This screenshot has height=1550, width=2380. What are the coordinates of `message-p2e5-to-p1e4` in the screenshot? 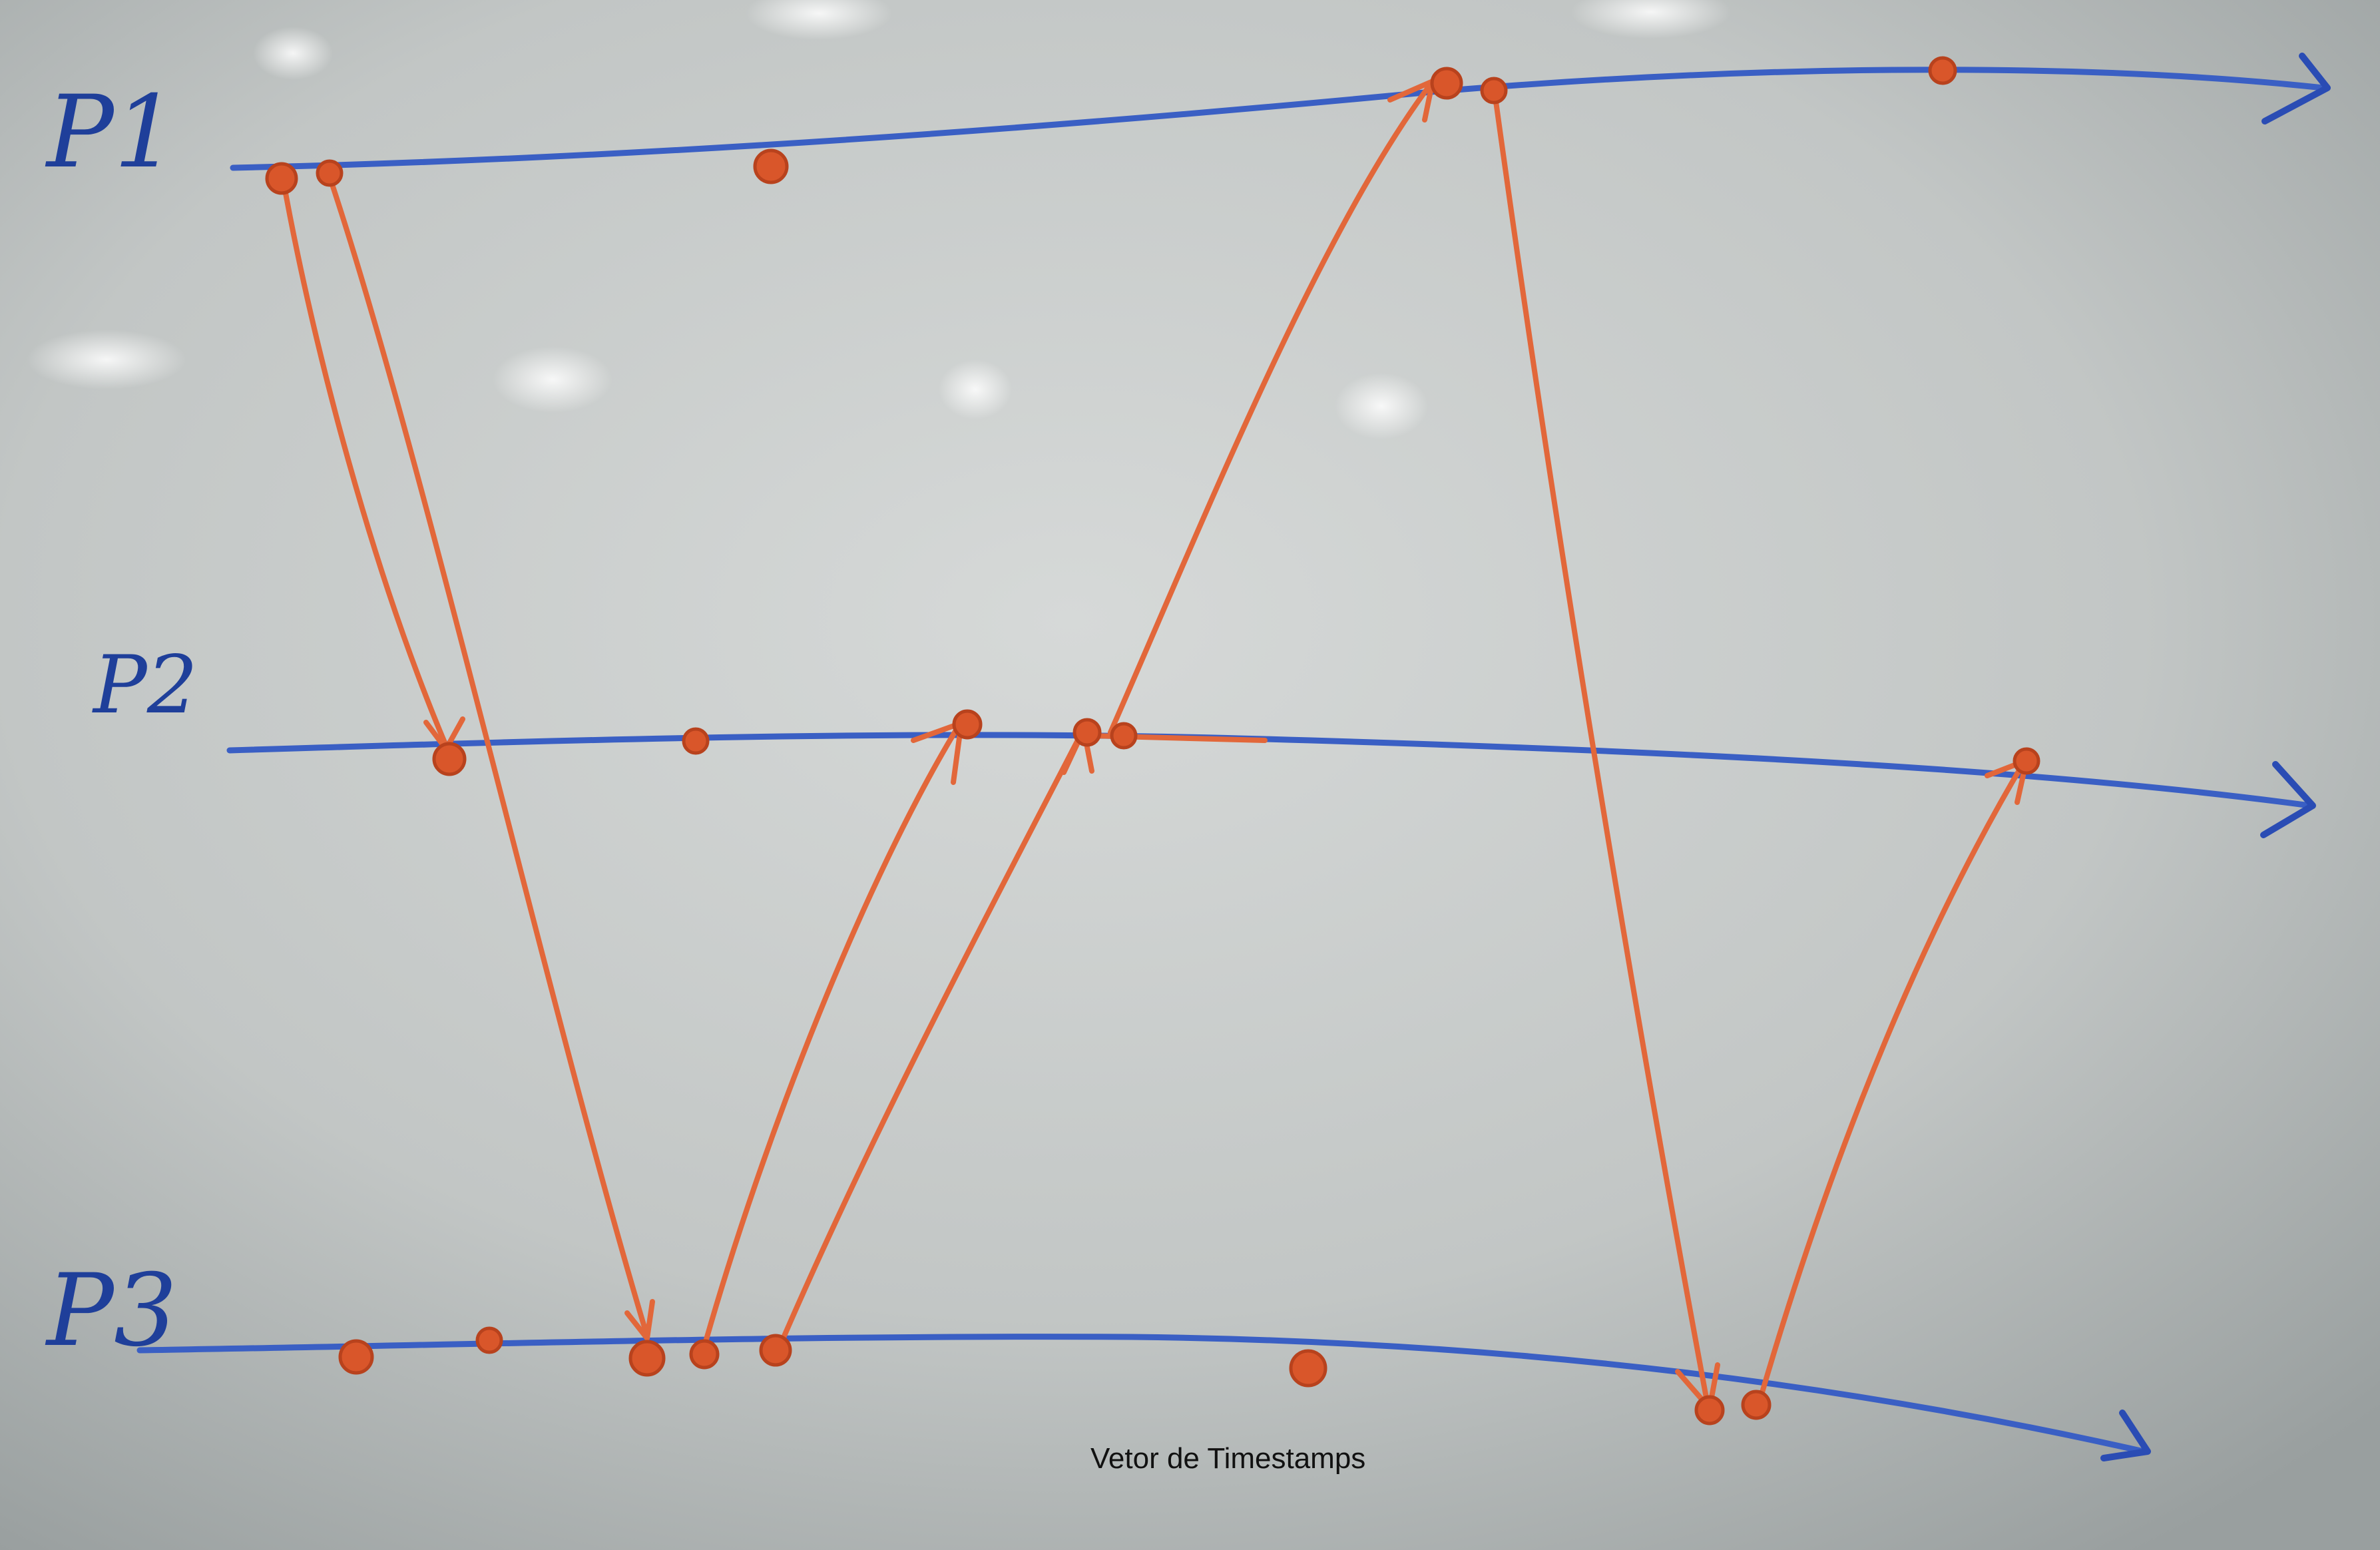 It's located at (1271, 408).